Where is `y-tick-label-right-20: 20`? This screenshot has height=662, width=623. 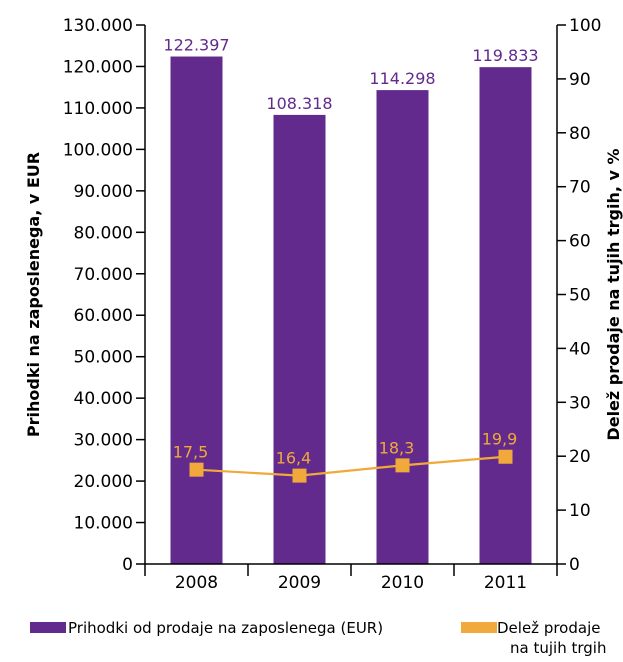
y-tick-label-right-20: 20 is located at coordinates (580, 457).